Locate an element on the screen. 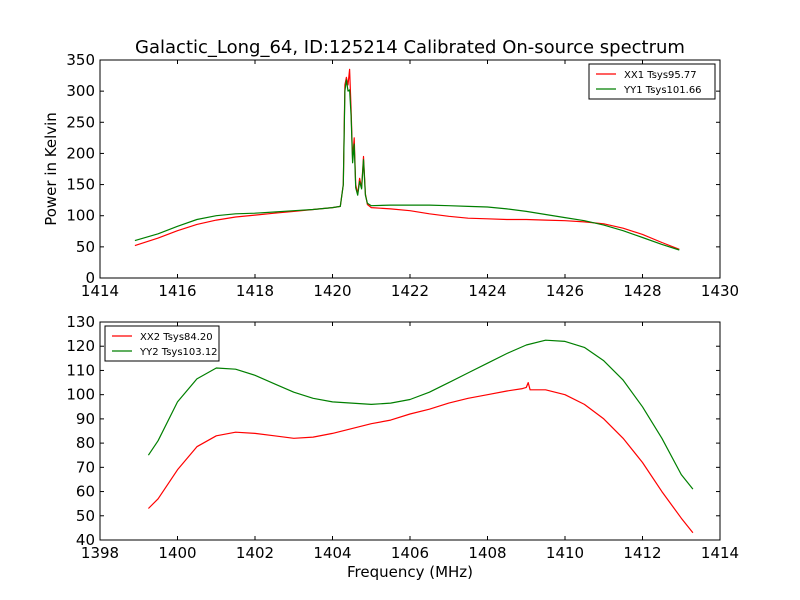 The height and width of the screenshot is (600, 800). x-tick-label: 1420 is located at coordinates (332, 291).